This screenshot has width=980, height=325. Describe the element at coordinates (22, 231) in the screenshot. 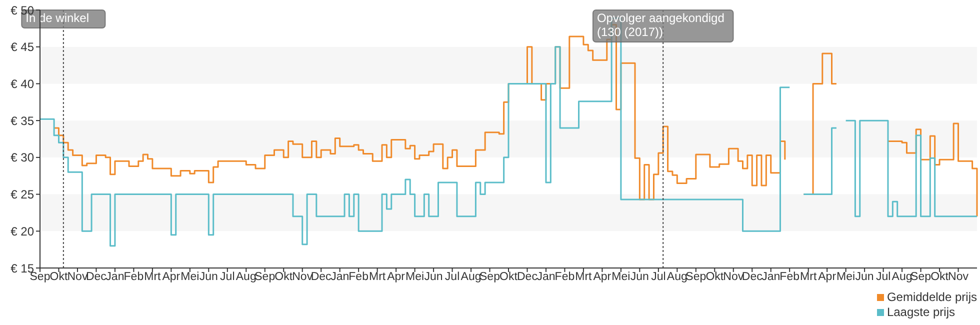

I see `y-tick-label: € 20` at that location.